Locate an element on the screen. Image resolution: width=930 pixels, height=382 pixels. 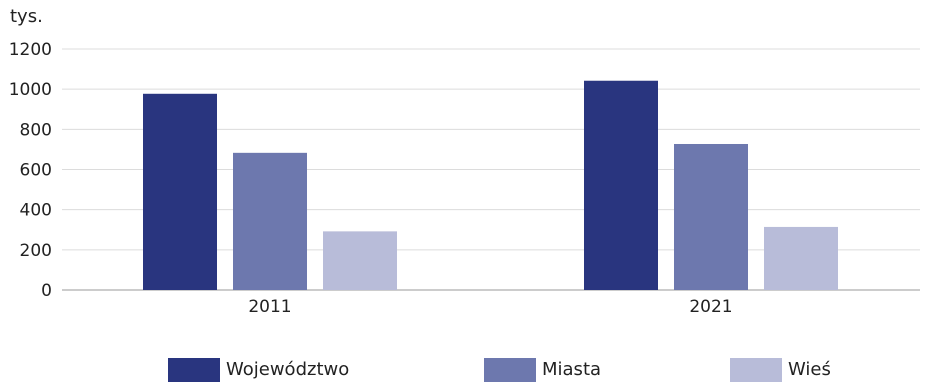
legend-item-miasta: Miasta is located at coordinates (542, 370).